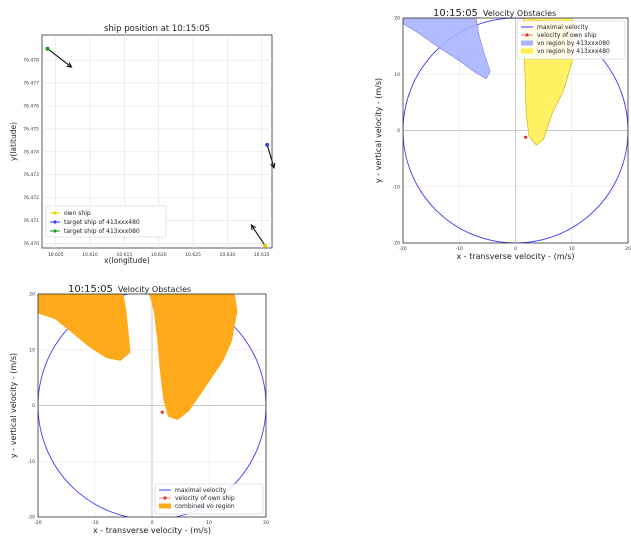 This screenshot has height=538, width=631. What do you see at coordinates (102, 222) in the screenshot?
I see `legend-label: target ship of 413xxx480` at bounding box center [102, 222].